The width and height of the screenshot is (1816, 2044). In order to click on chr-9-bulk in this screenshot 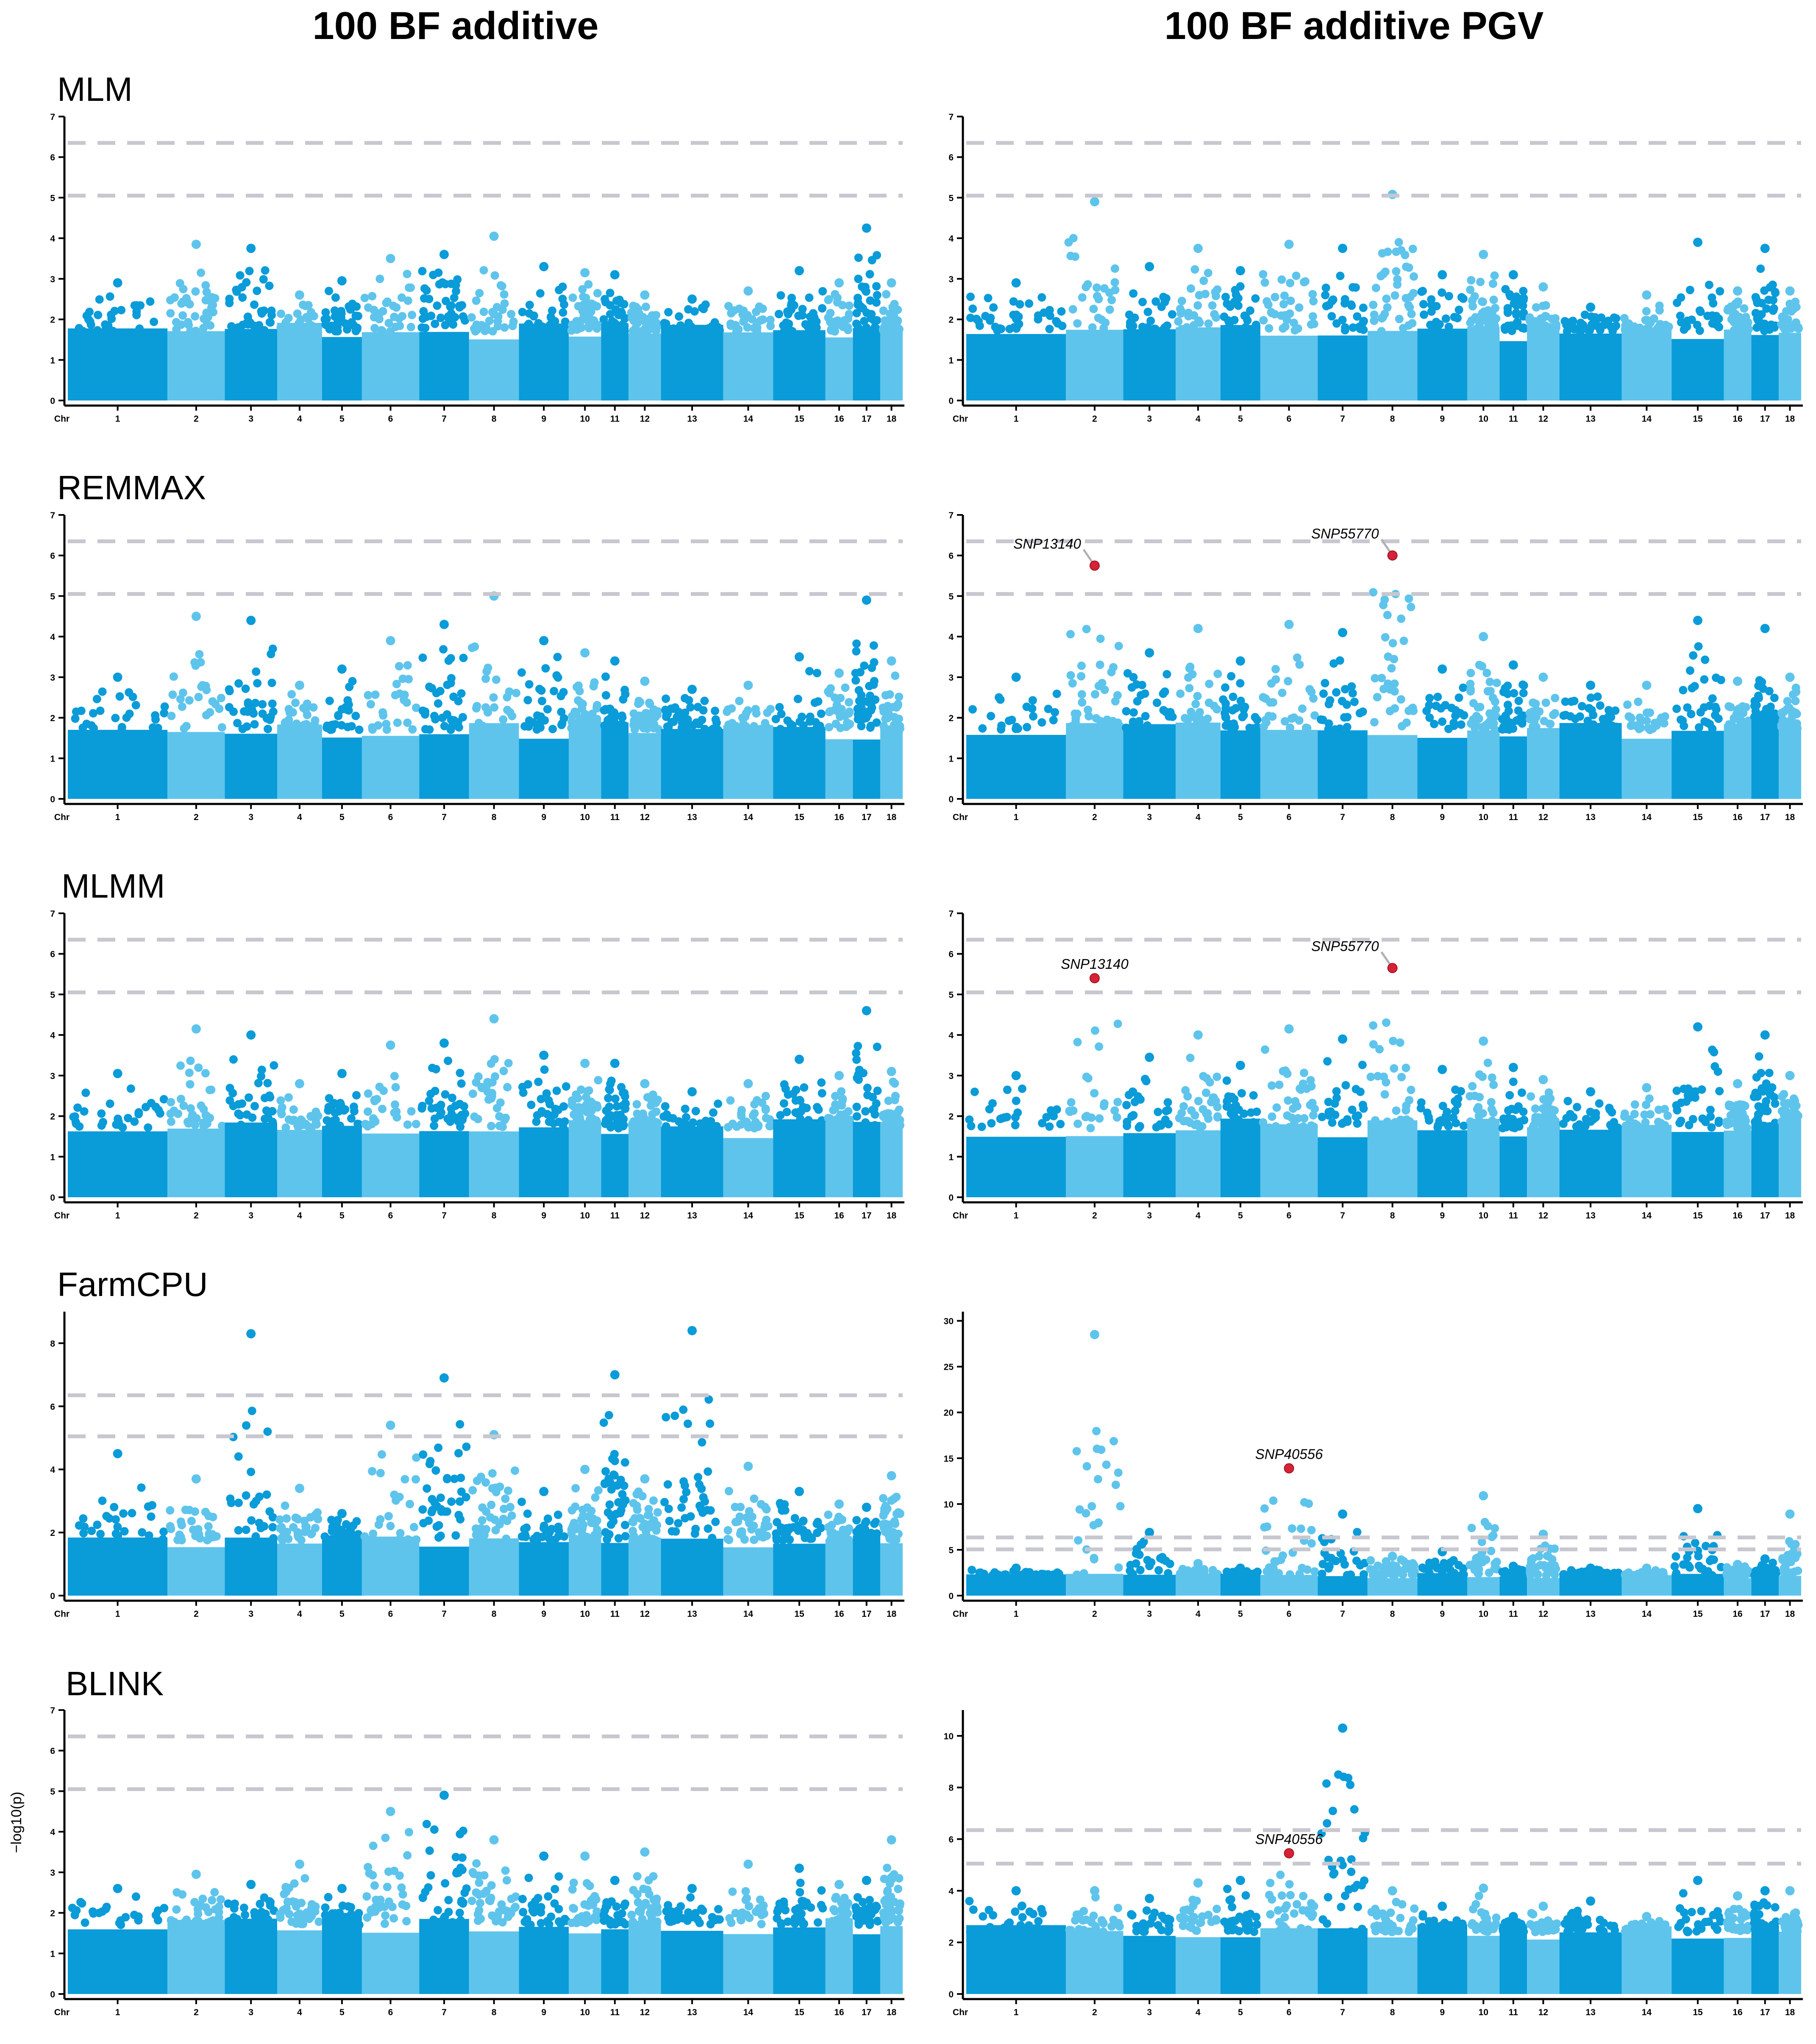, I will do `click(1442, 768)`.